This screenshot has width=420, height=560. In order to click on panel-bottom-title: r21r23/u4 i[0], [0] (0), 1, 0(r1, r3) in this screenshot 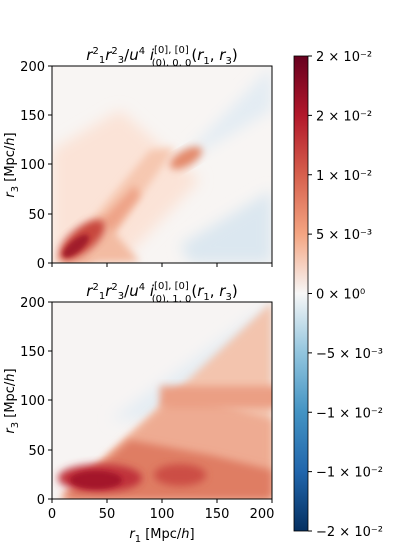, I will do `click(161, 293)`.